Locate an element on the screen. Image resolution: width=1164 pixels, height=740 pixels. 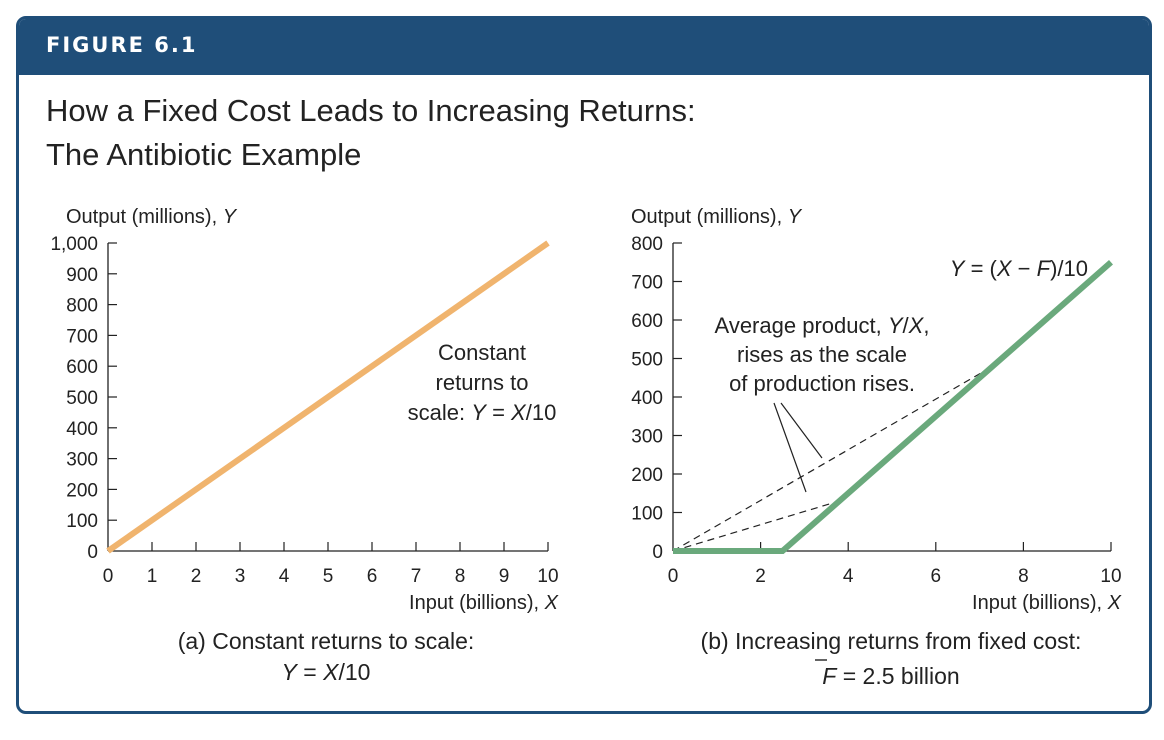
y-tick-label: 1,000 is located at coordinates (74, 244).